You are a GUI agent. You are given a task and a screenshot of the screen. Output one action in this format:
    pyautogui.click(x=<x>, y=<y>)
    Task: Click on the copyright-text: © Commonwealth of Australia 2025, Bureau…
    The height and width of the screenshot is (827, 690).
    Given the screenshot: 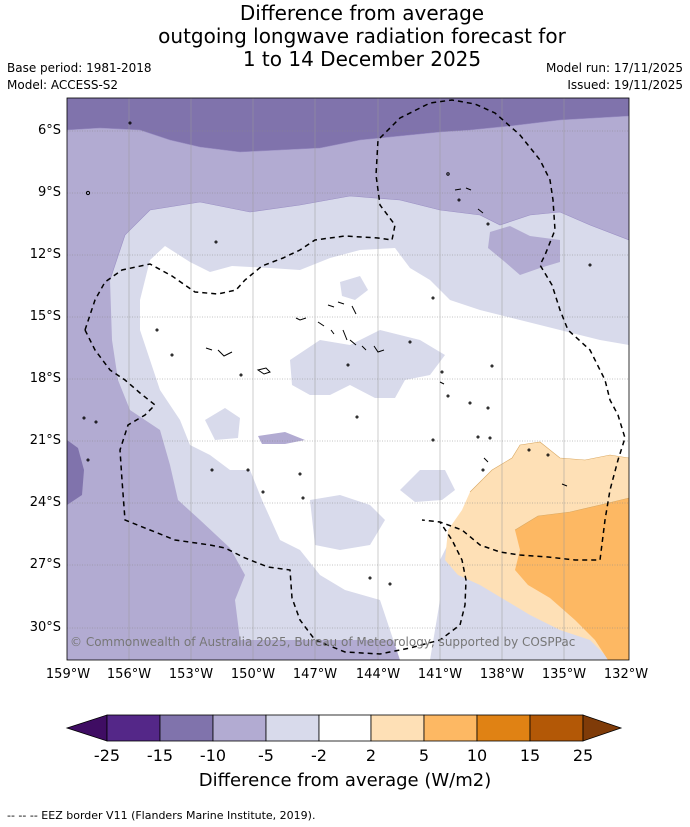 What is the action you would take?
    pyautogui.click(x=322, y=642)
    